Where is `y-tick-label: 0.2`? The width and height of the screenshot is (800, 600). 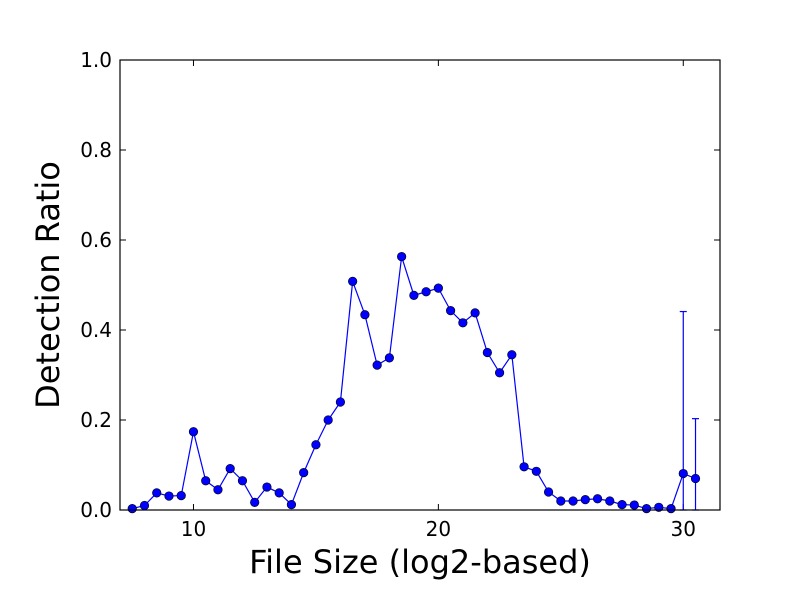 y-tick-label: 0.2 is located at coordinates (96, 420).